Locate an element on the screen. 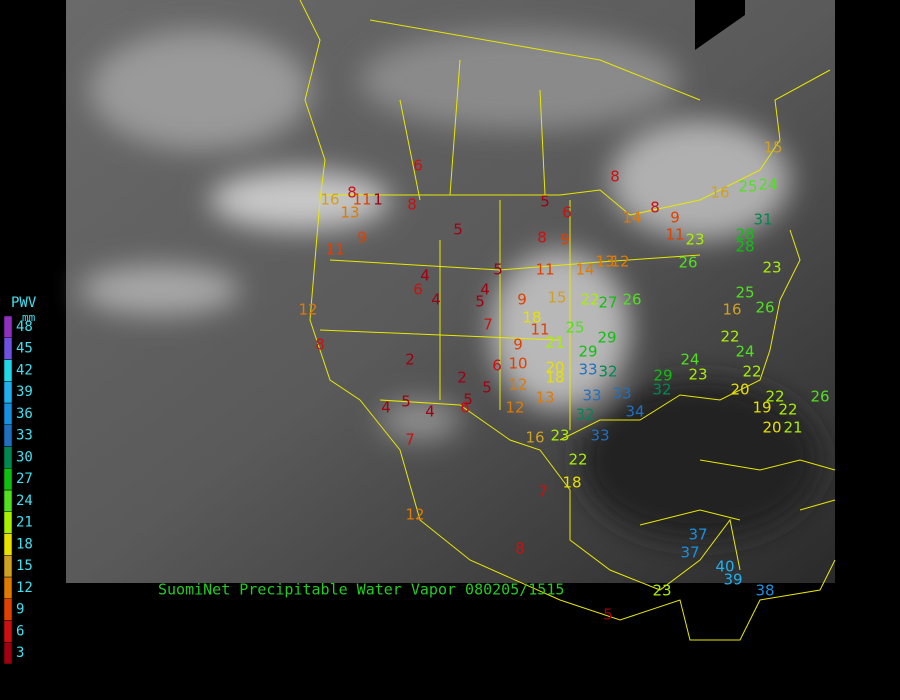  station-value: 40 is located at coordinates (724, 567).